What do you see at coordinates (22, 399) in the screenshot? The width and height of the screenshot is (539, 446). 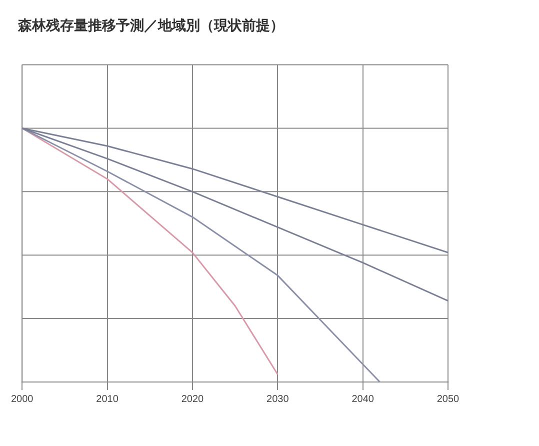 I see `x-tick-label: 2000` at bounding box center [22, 399].